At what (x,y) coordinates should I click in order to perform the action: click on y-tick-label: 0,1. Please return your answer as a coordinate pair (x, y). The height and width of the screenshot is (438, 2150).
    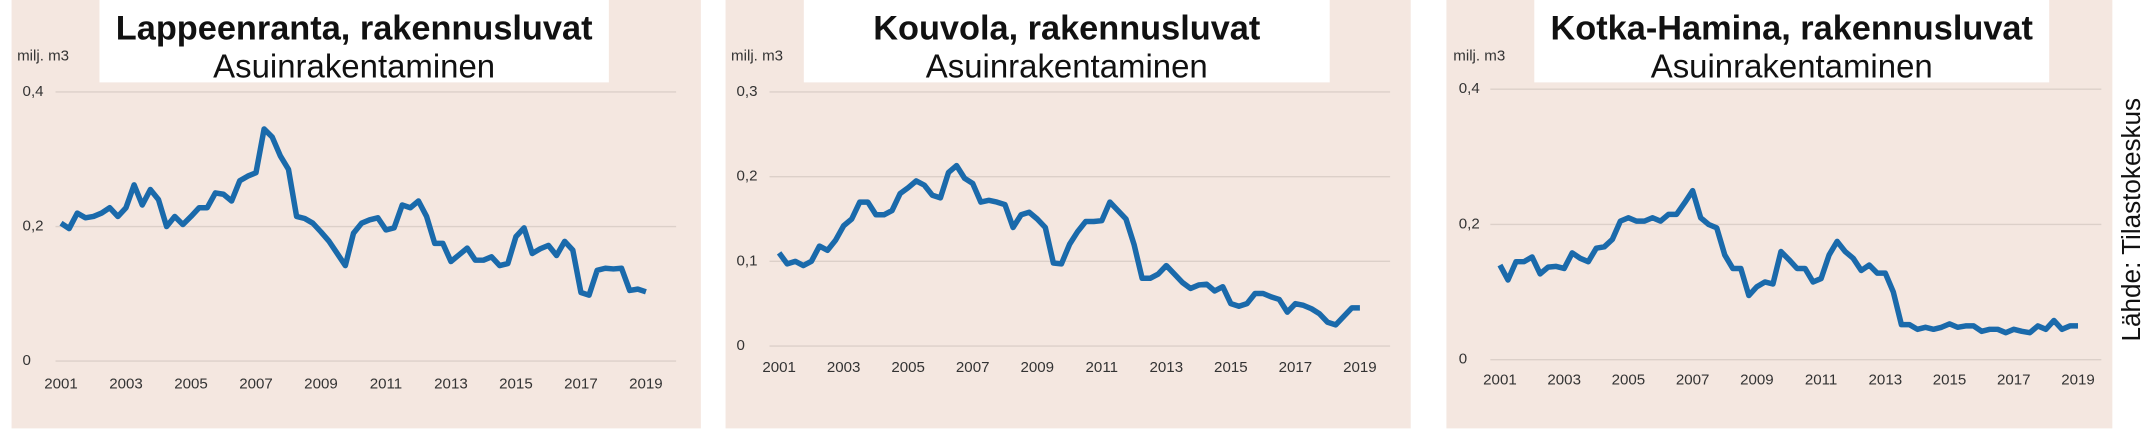
    Looking at the image, I should click on (747, 260).